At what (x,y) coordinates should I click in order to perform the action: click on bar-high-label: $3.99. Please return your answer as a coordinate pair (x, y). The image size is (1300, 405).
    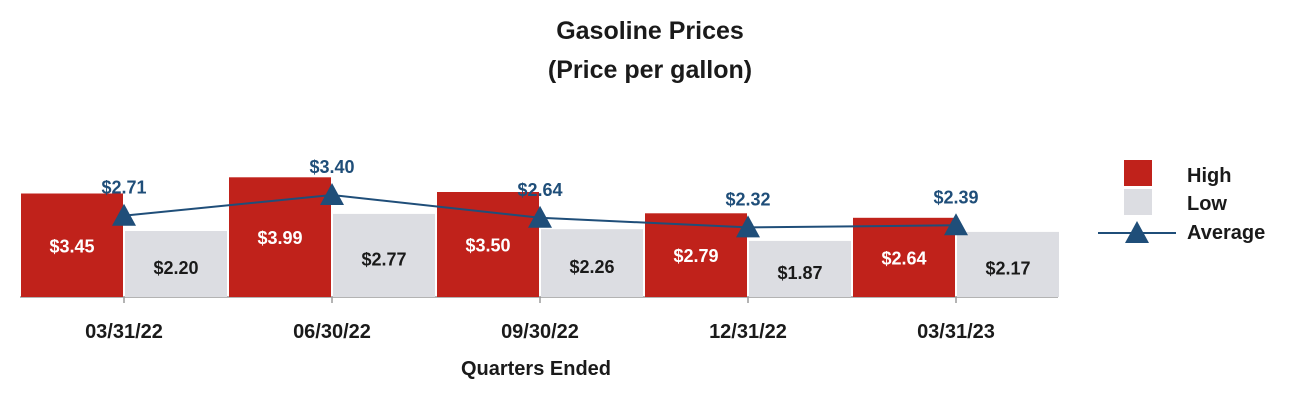
    Looking at the image, I should click on (279, 238).